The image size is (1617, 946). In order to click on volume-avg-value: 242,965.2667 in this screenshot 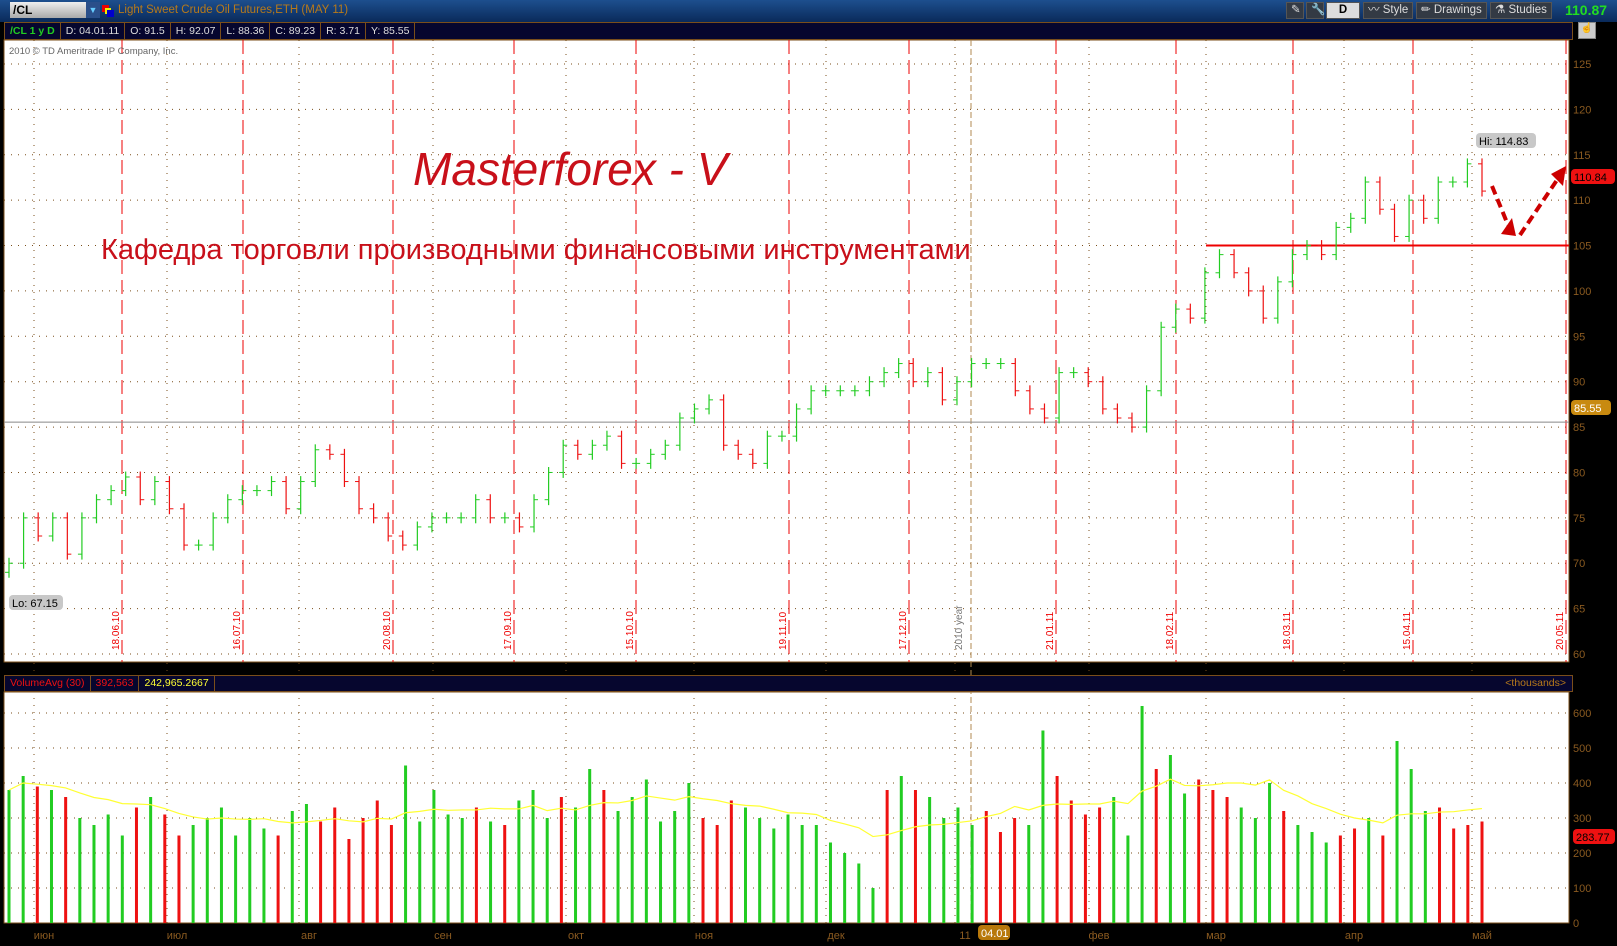, I will do `click(177, 683)`.